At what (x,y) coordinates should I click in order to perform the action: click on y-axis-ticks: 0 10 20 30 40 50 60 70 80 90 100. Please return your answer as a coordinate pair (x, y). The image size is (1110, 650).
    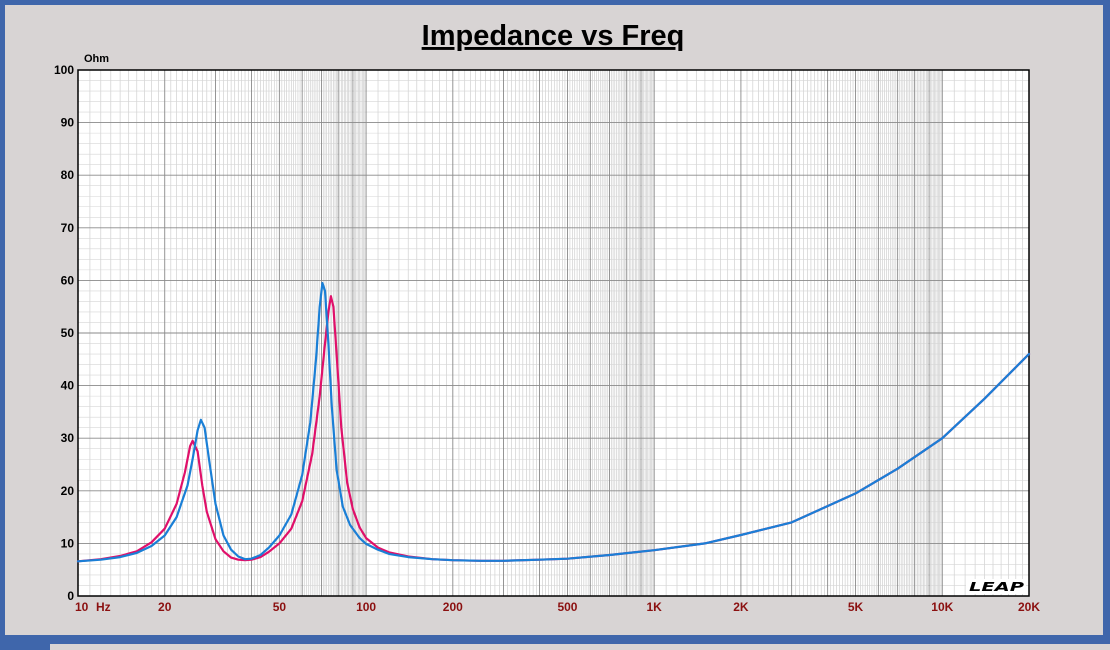
    Looking at the image, I should click on (64, 333).